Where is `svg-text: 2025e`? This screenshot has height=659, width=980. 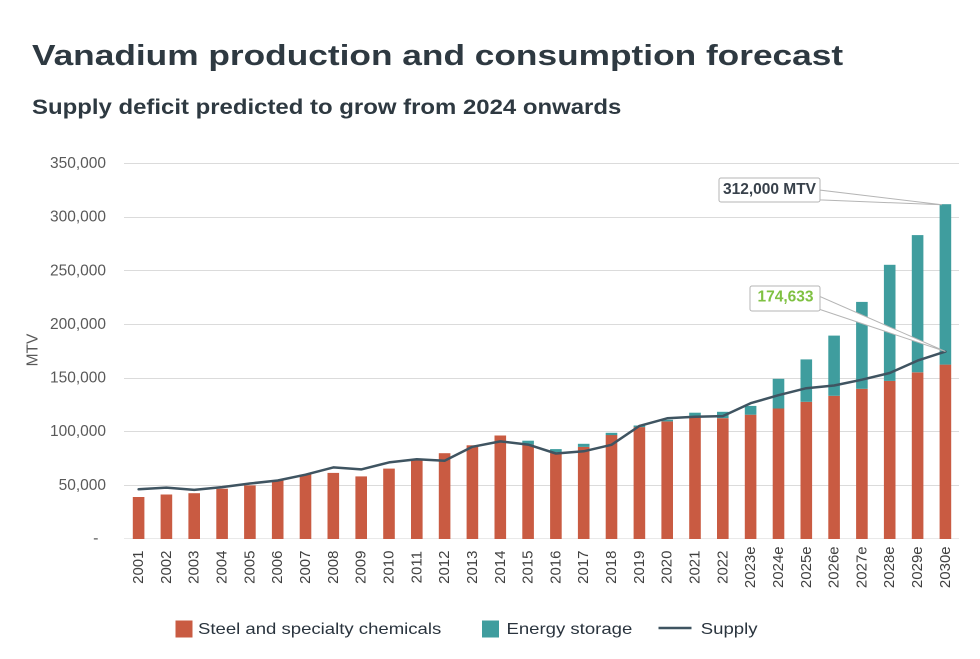 svg-text: 2025e is located at coordinates (806, 567).